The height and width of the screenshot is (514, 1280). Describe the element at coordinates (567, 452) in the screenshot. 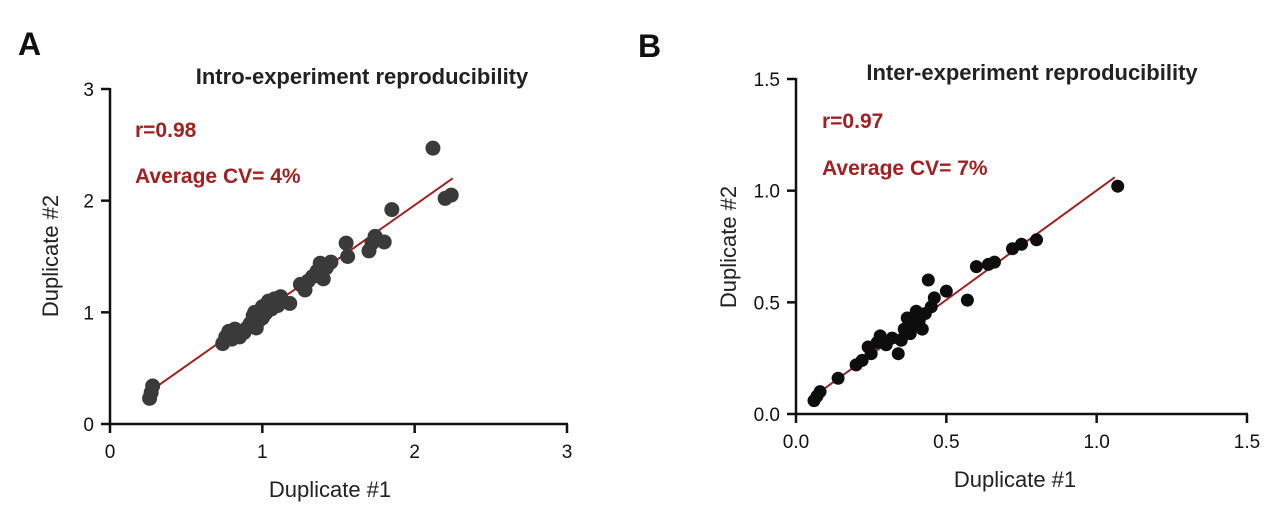

I see `x-tick-label: 3` at that location.